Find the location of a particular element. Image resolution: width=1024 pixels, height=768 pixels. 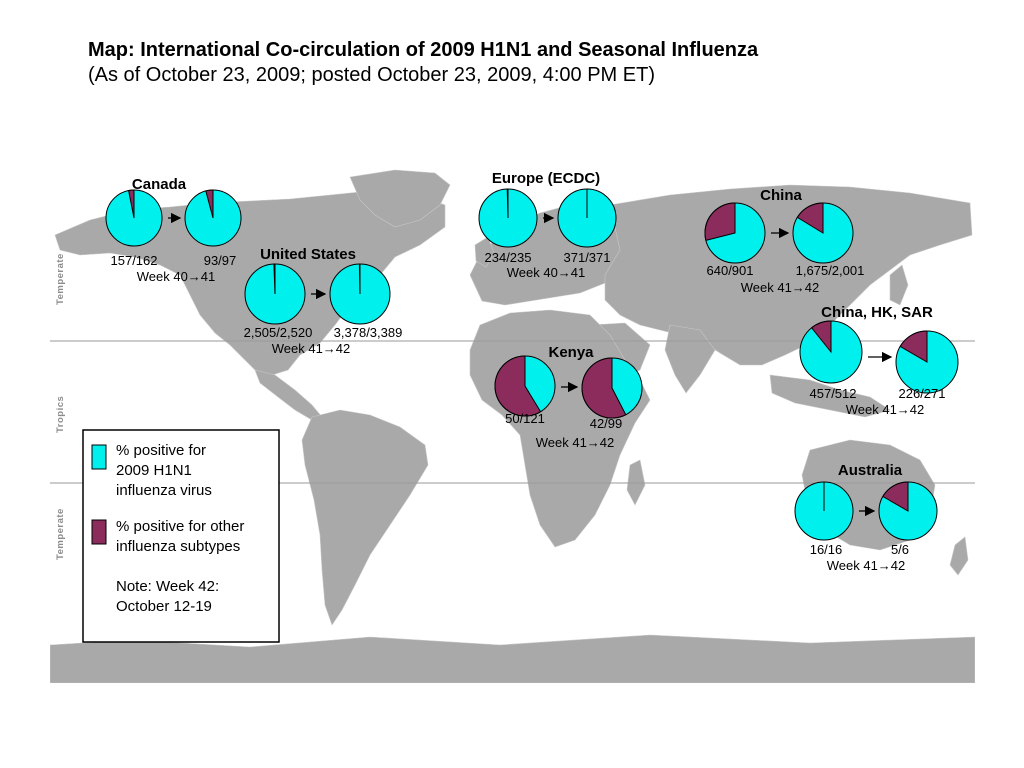

region-australia-pie-2-label: 5/6 is located at coordinates (900, 549).